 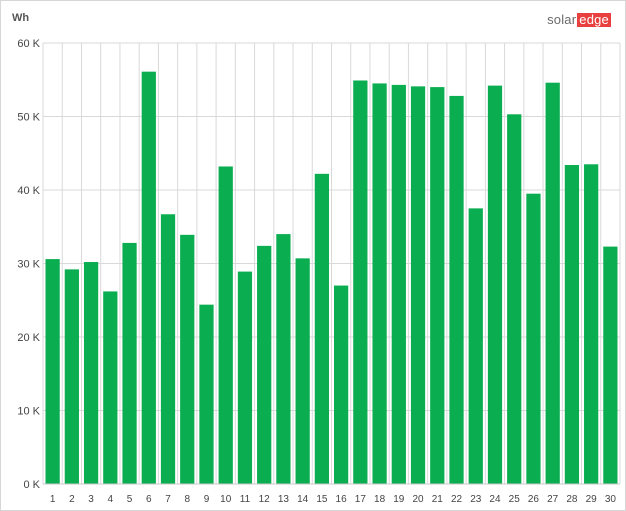 What do you see at coordinates (28, 412) in the screenshot?
I see `y-tick-label: 10 K` at bounding box center [28, 412].